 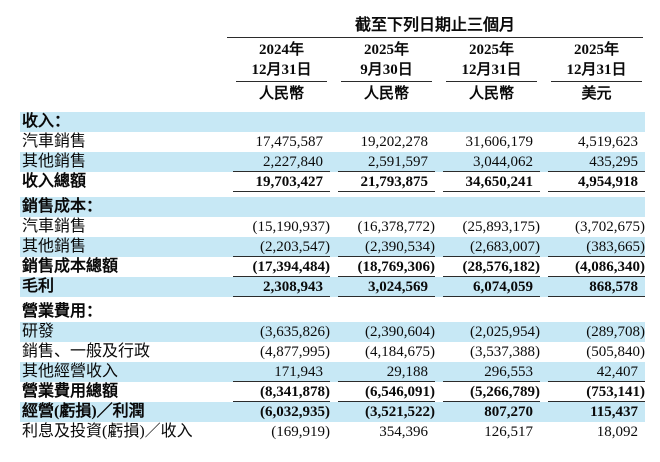 I want to click on value-cell: (4,086,340), so click(x=596, y=267).